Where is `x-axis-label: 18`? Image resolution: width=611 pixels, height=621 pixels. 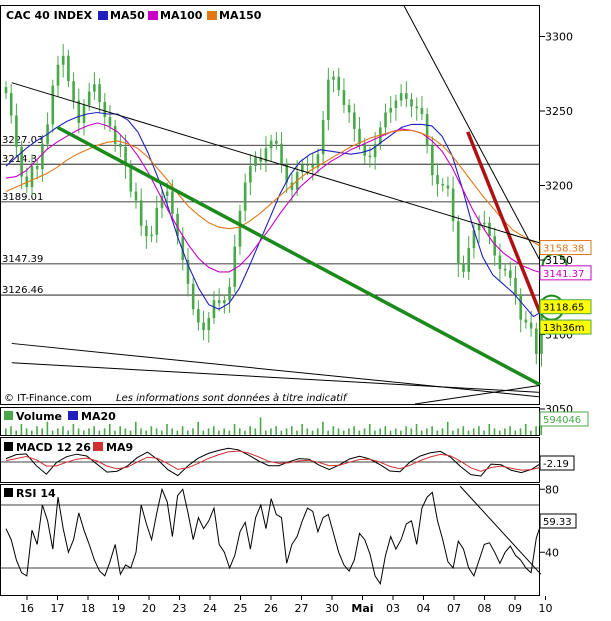 x-axis-label: 18 is located at coordinates (88, 608).